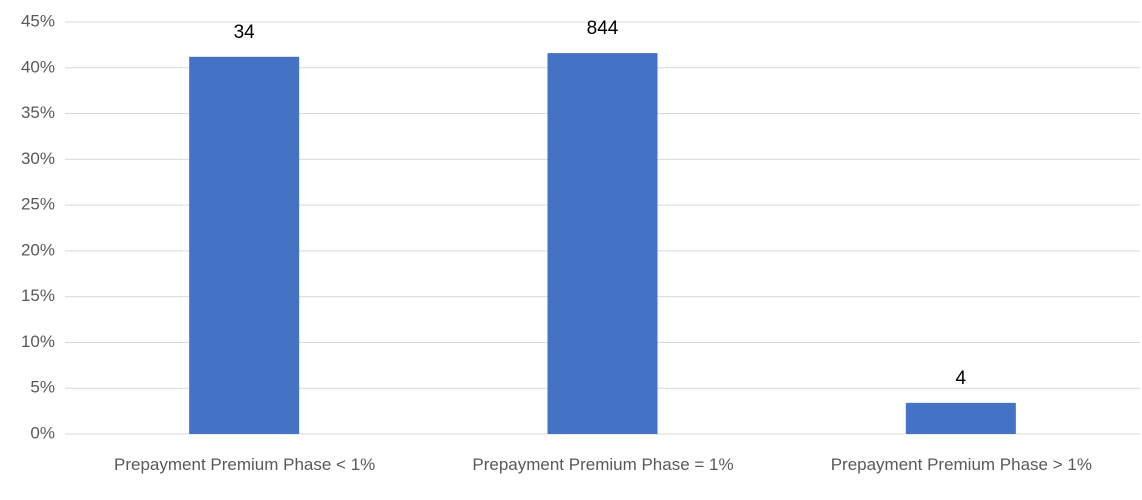 The image size is (1142, 500). Describe the element at coordinates (245, 464) in the screenshot. I see `x-tick-label: Prepayment Premium Phase < 1%` at that location.